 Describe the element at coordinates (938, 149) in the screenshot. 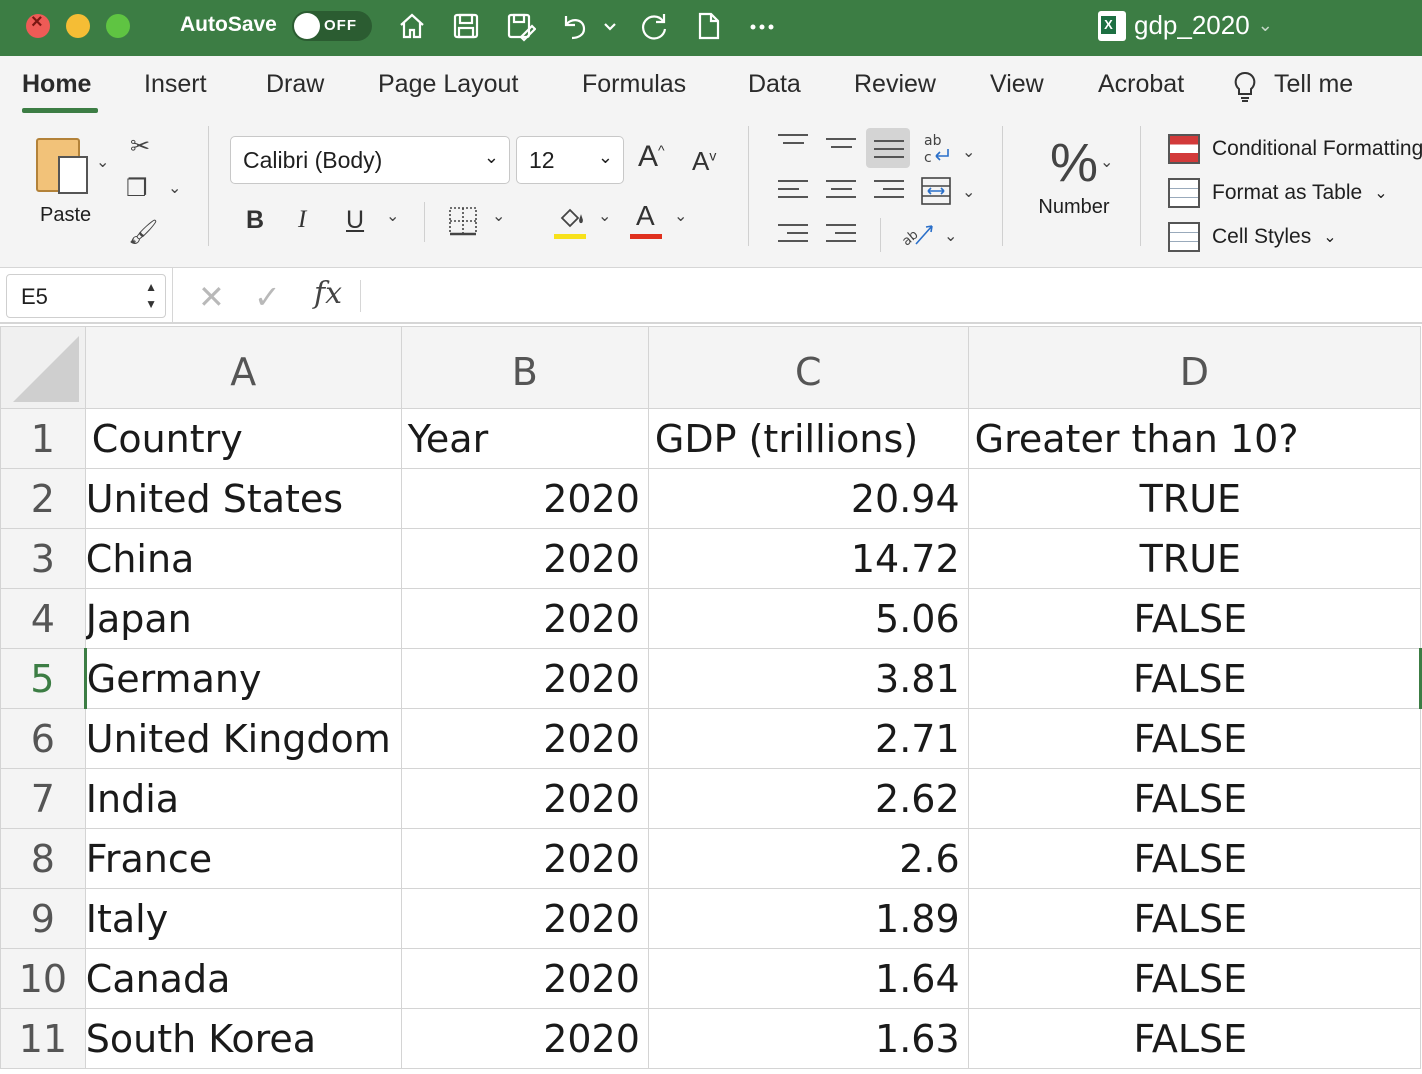

I see `wrap-text-icon: ab c` at that location.